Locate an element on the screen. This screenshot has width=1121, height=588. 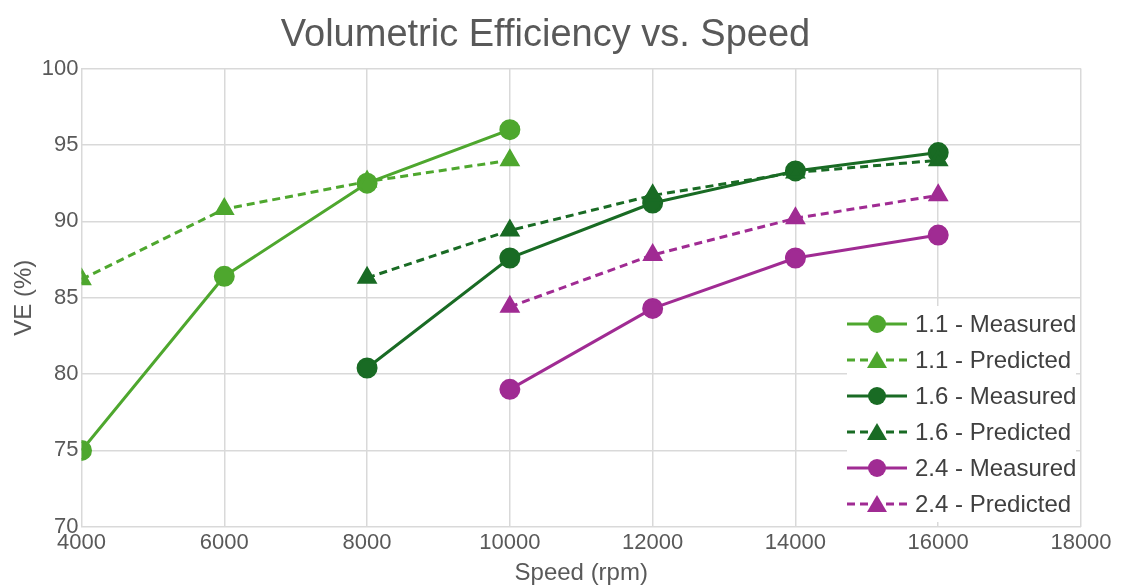
y-tick-label: 85 is located at coordinates (66, 296).